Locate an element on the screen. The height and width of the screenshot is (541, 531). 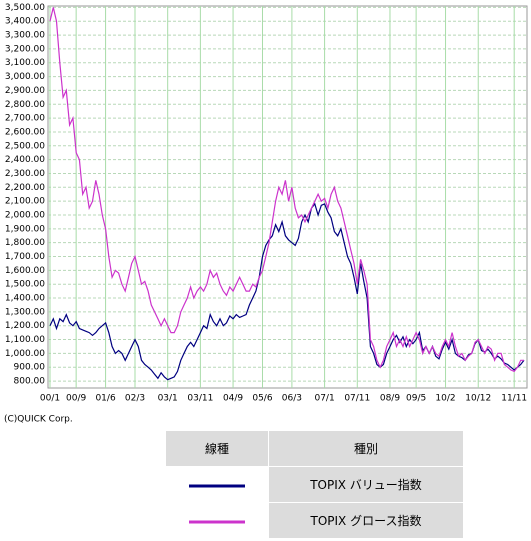
x-tick-label: 10/2 is located at coordinates (445, 399).